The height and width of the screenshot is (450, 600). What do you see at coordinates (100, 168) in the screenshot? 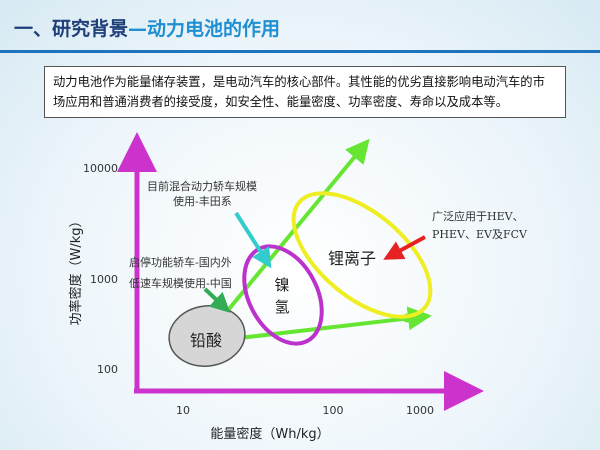
I see `y-tick-10000: 10000` at bounding box center [100, 168].